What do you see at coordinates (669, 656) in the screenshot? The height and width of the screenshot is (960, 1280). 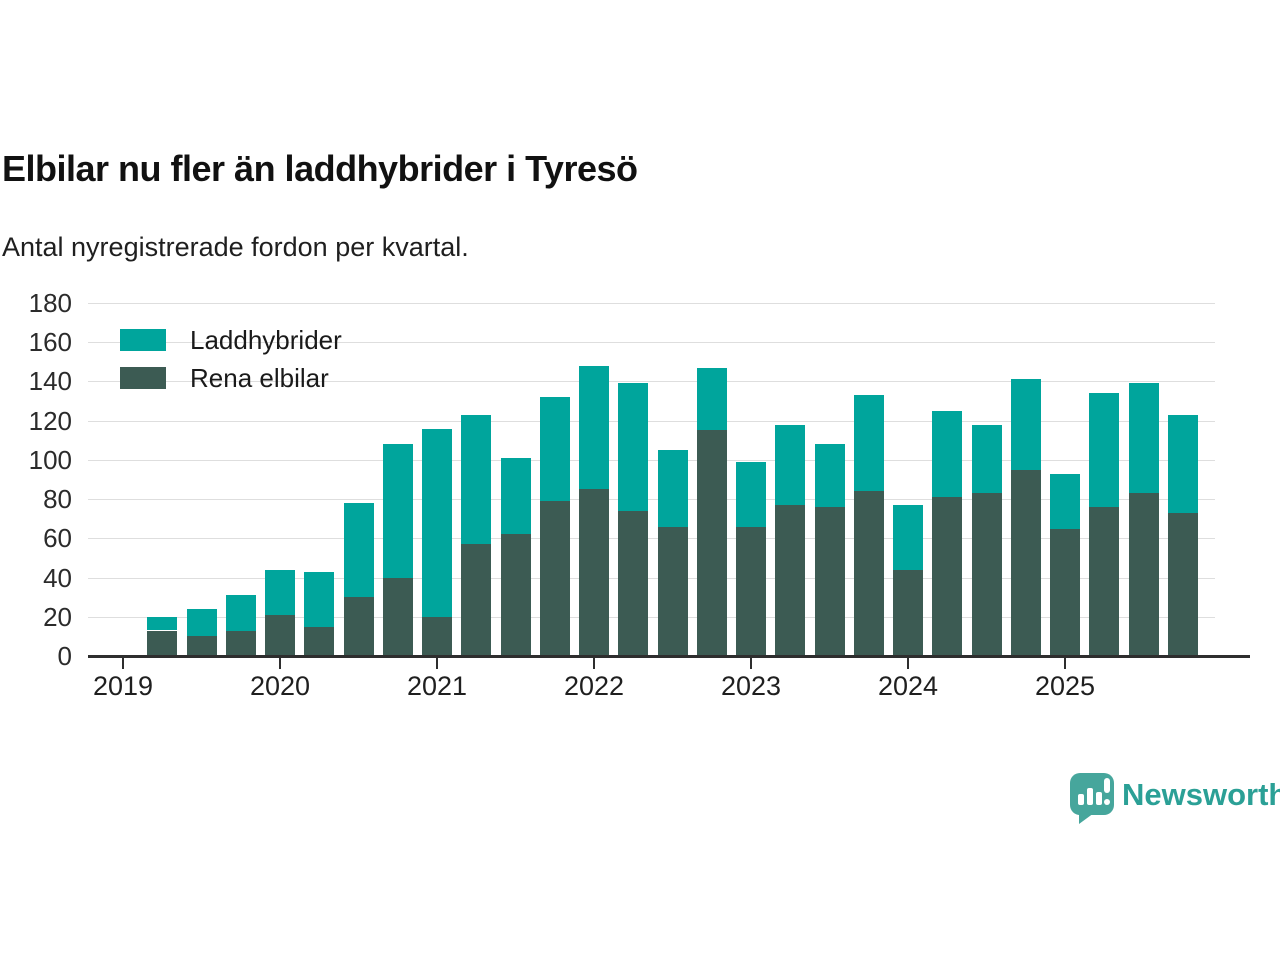 I see `x-axis-line` at bounding box center [669, 656].